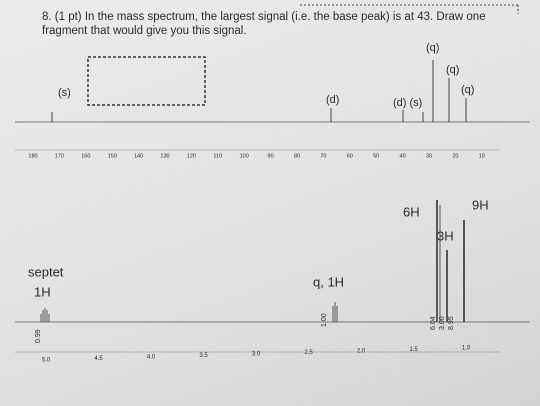 This screenshot has width=540, height=406. I want to click on axis-tick-label: 180, so click(32, 156).